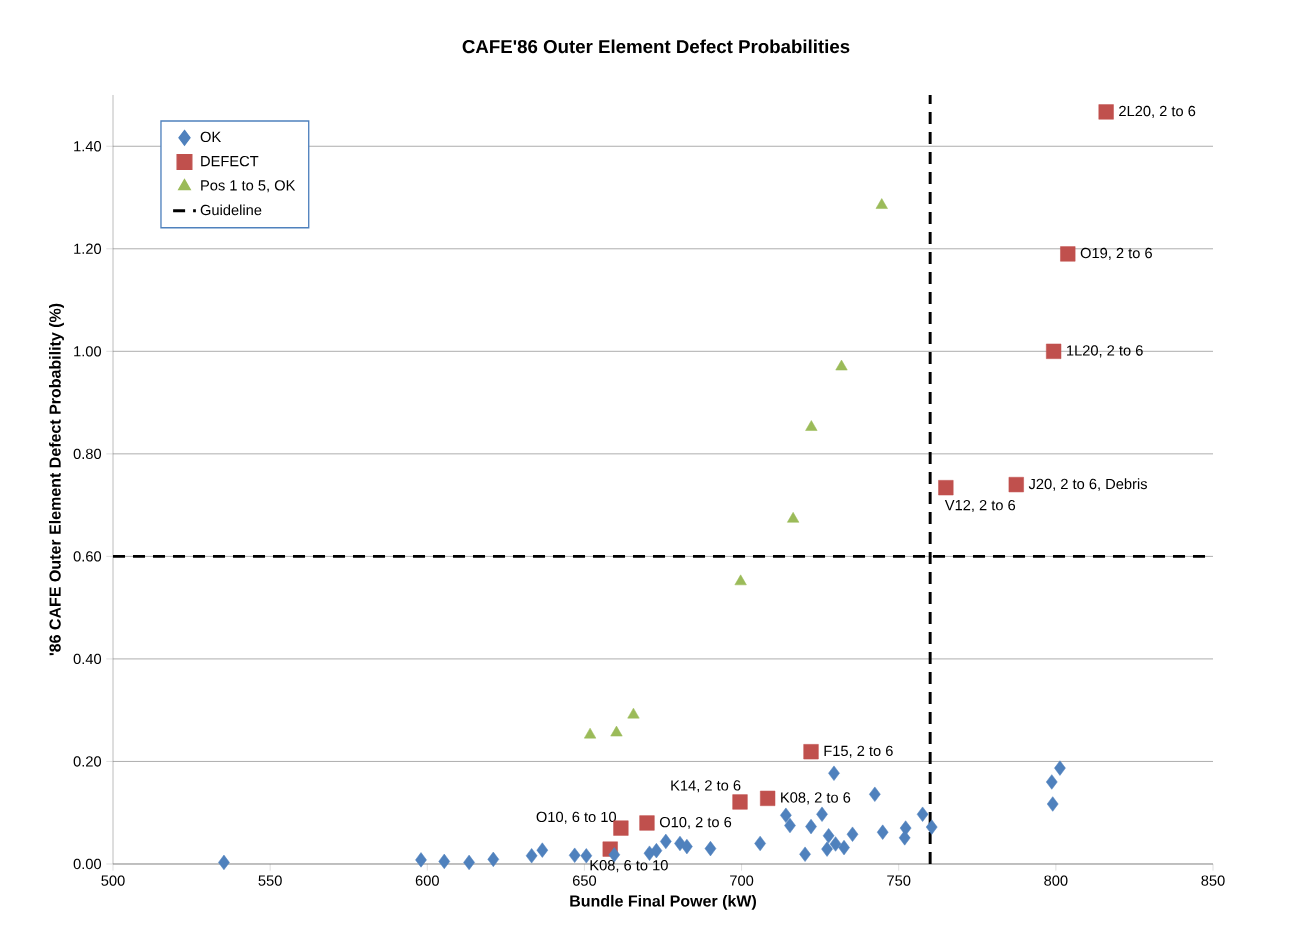 Image resolution: width=1307 pixels, height=949 pixels. What do you see at coordinates (88, 351) in the screenshot?
I see `y-tick-label: 1.00` at bounding box center [88, 351].